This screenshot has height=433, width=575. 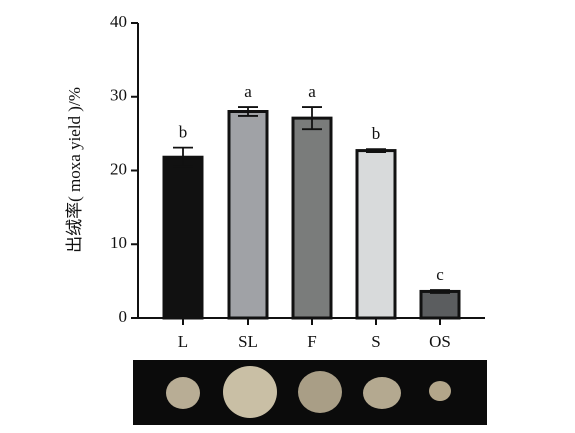 What do you see at coordinates (123, 316) in the screenshot?
I see `y-tick-label: 0` at bounding box center [123, 316].